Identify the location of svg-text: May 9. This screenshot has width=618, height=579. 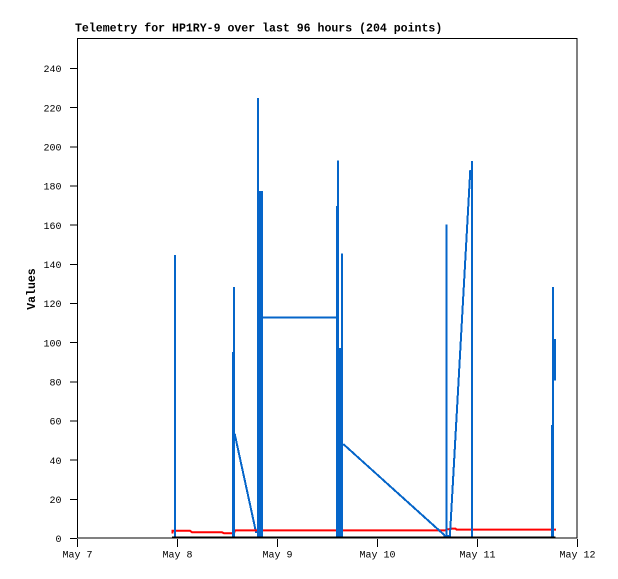
(277, 556).